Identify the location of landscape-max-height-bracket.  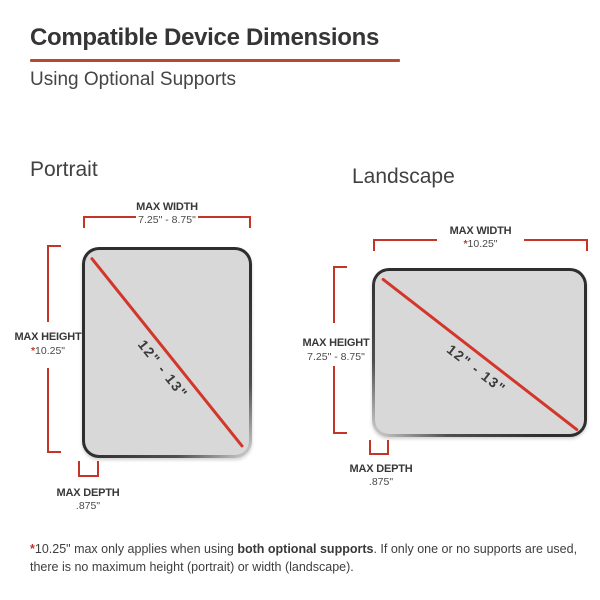
(340, 350).